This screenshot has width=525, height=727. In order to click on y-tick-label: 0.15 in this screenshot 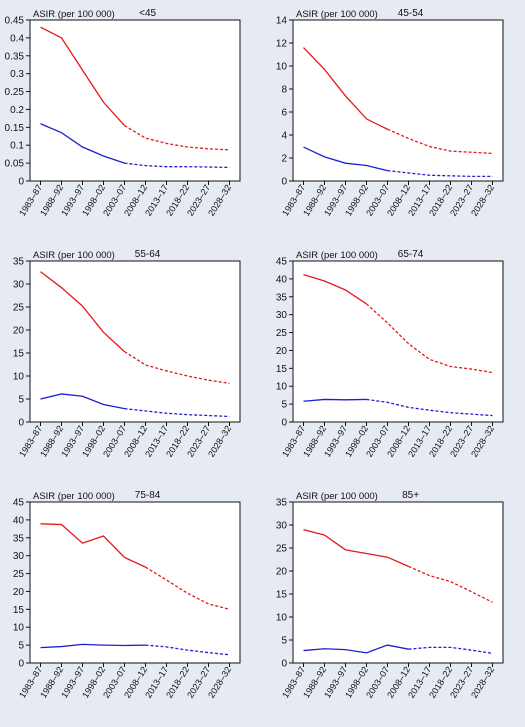, I will do `click(15, 128)`.